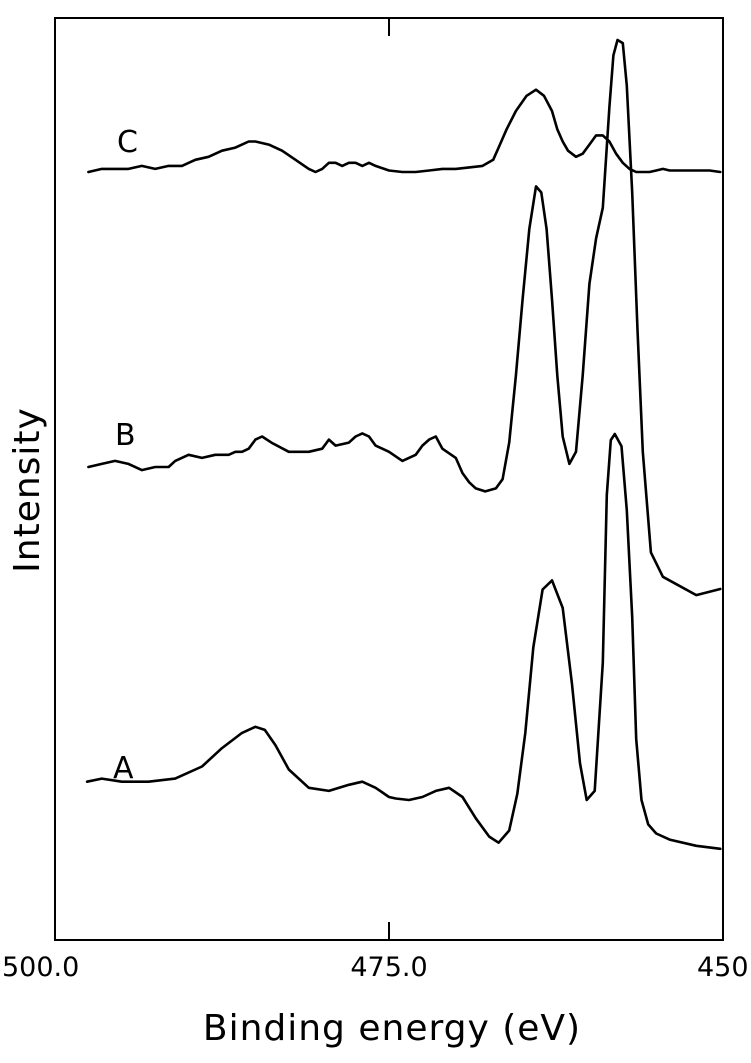 The image size is (751, 1063). What do you see at coordinates (127, 142) in the screenshot?
I see `series-C-label: C` at bounding box center [127, 142].